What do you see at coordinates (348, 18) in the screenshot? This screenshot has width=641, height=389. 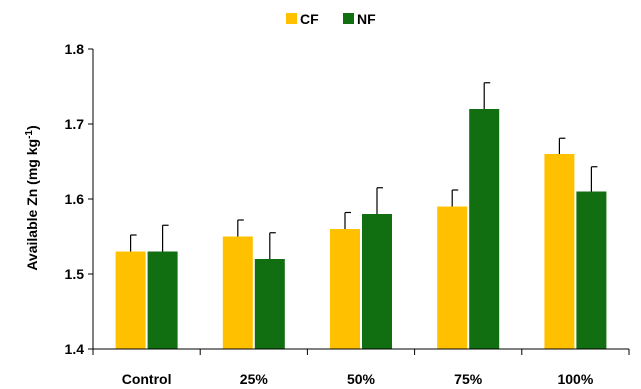 I see `legend-swatch-nf` at bounding box center [348, 18].